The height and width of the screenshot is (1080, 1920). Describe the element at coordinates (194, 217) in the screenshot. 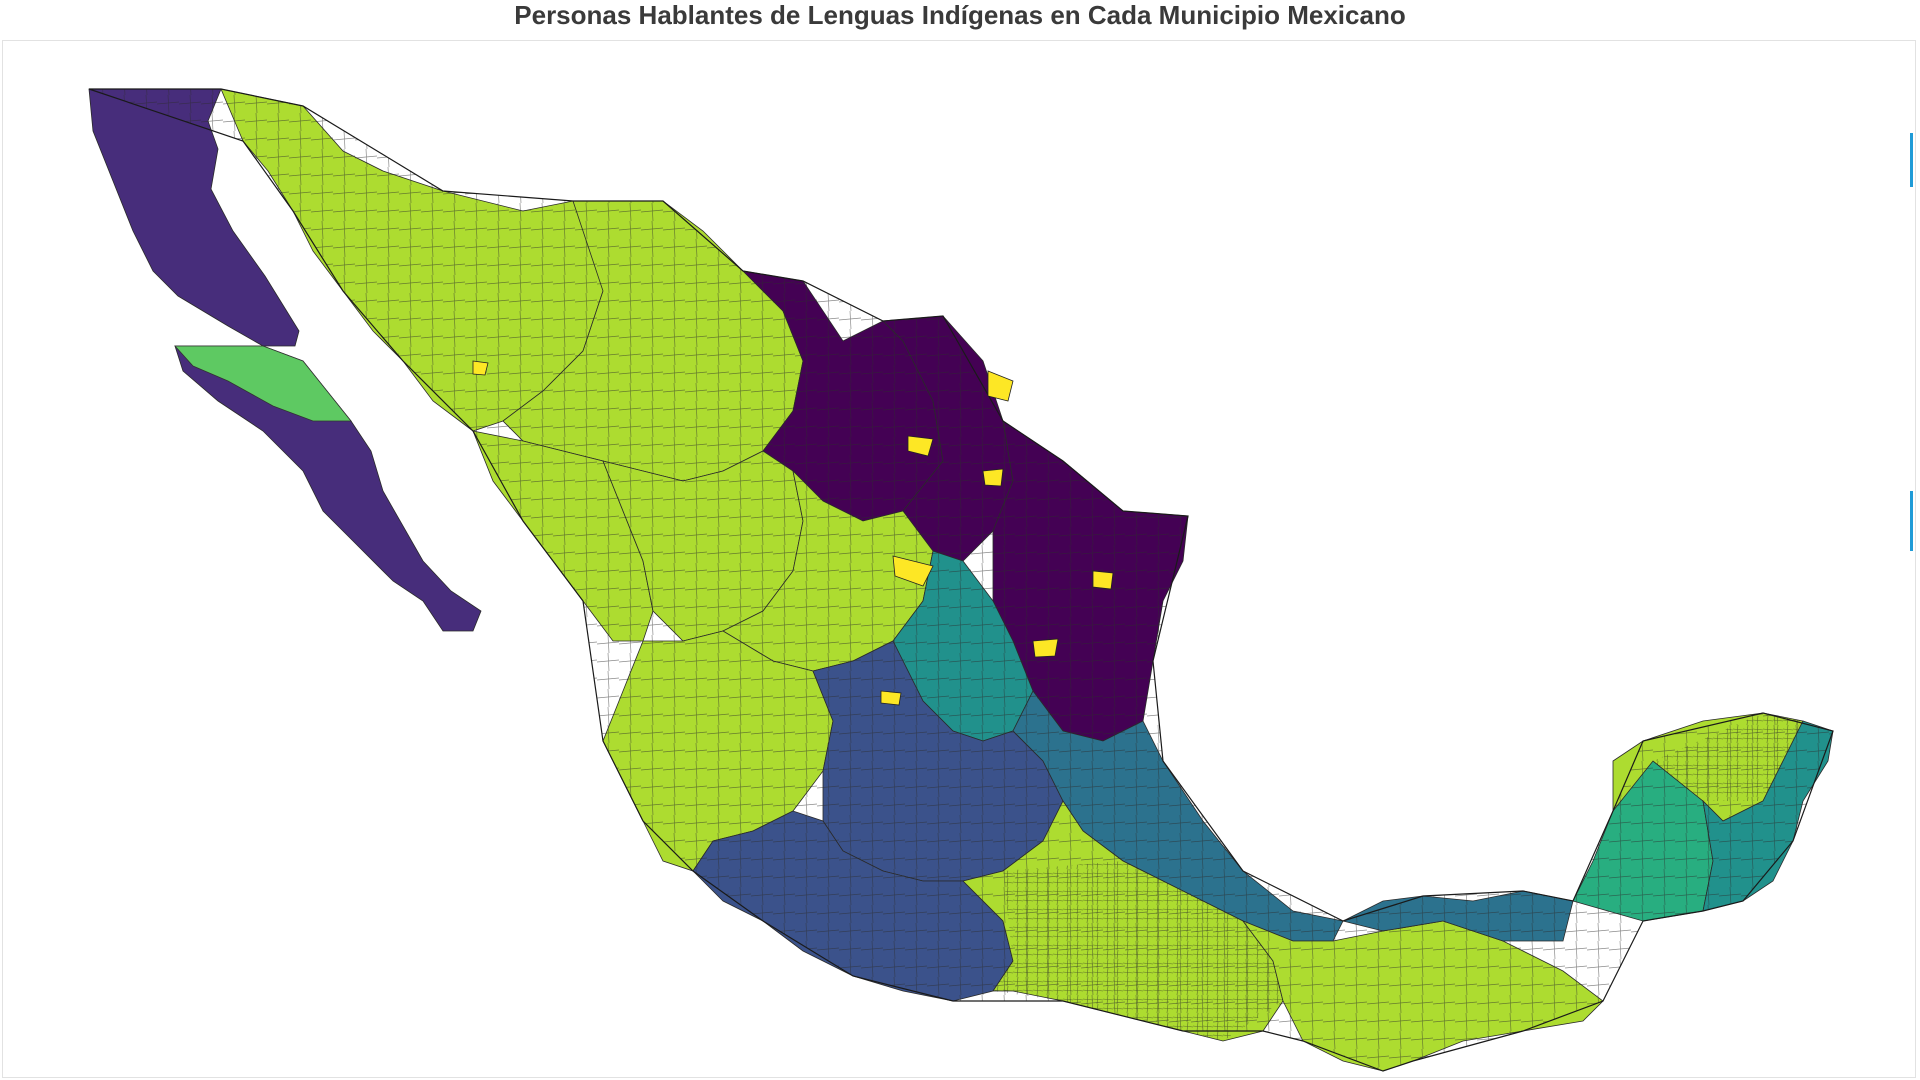

I see `region-baja-california-norte` at that location.